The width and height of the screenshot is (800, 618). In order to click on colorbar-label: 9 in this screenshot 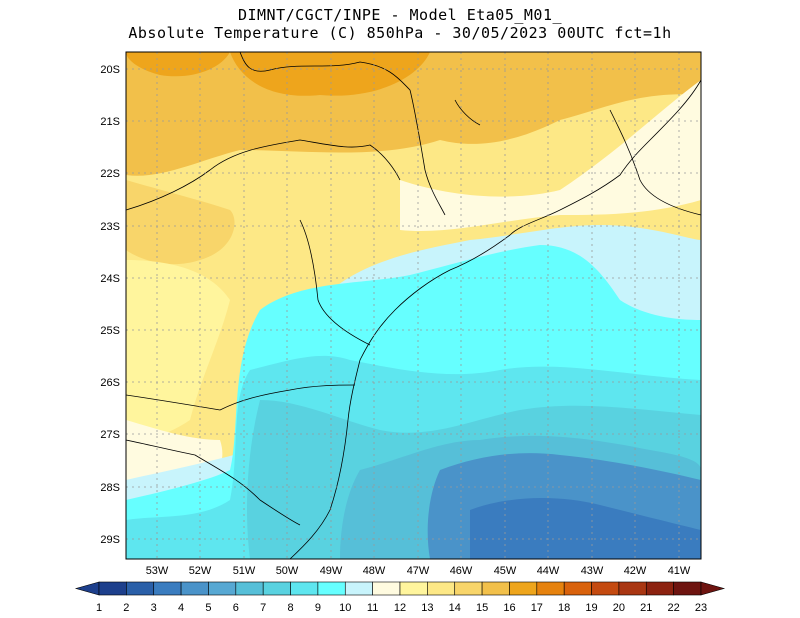, I will do `click(318, 608)`.